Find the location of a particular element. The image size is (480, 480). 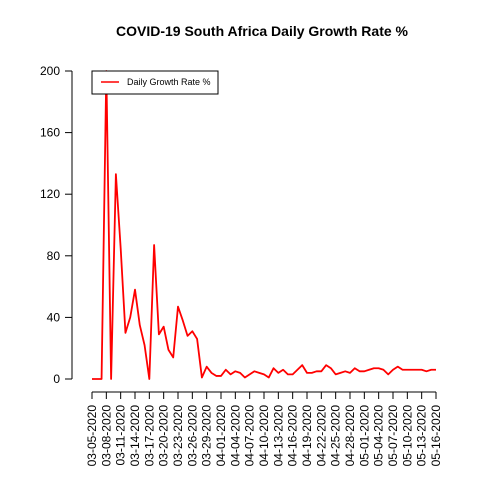

x-tick-label-15: 04-19-2020 is located at coordinates (307, 436).